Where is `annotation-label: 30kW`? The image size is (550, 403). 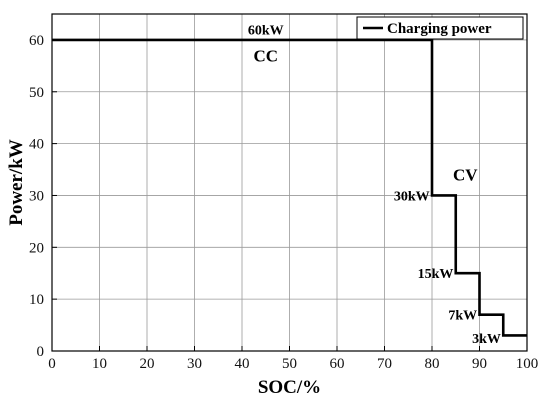 annotation-label: 30kW is located at coordinates (412, 196).